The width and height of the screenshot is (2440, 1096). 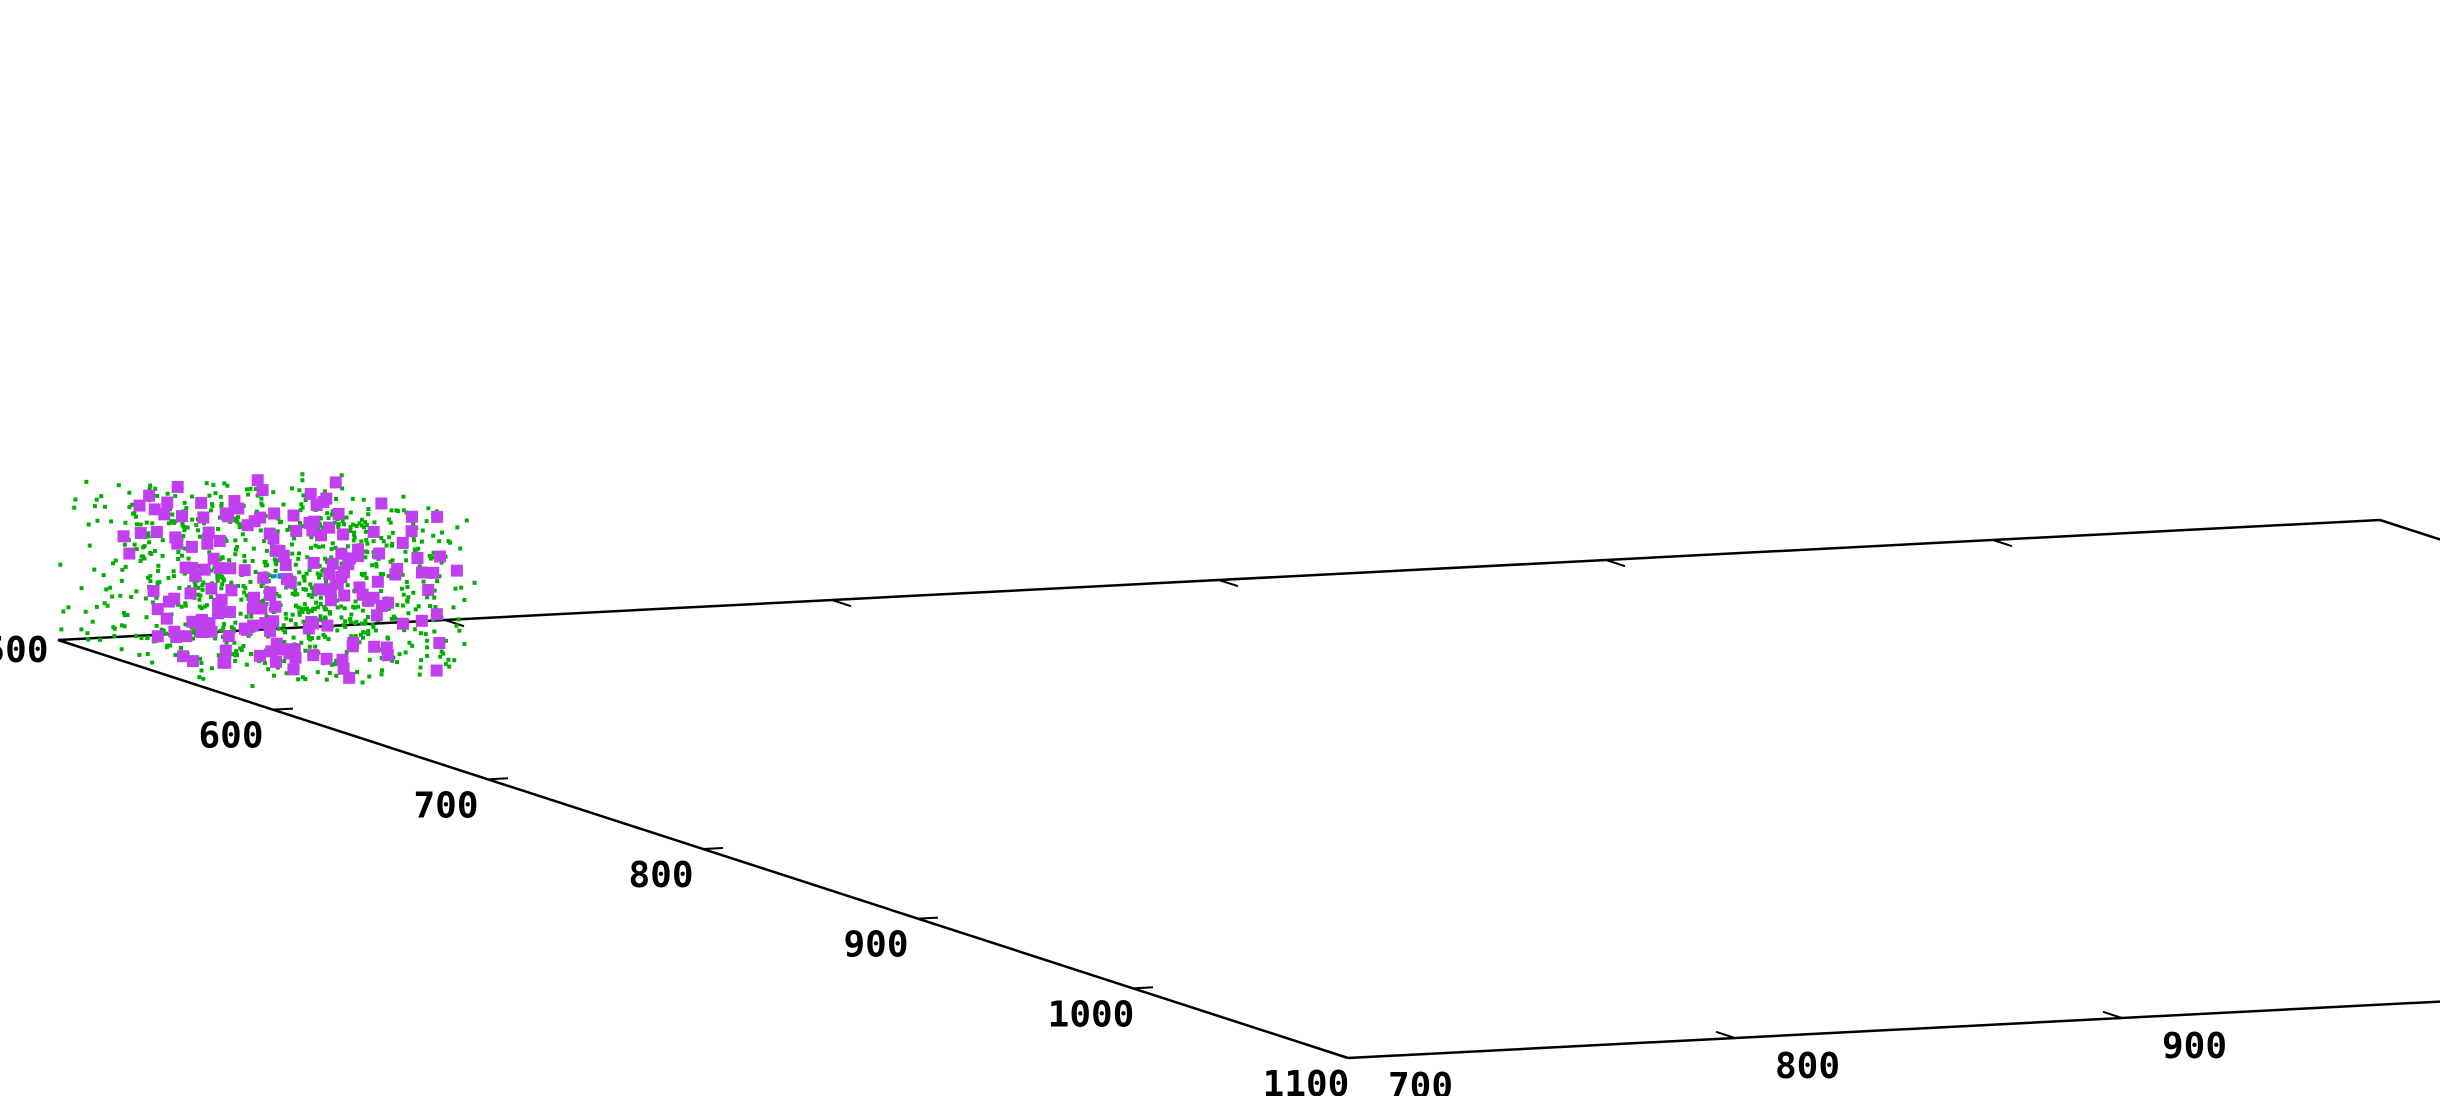 What do you see at coordinates (445, 805) in the screenshot?
I see `x-tick-label: 700` at bounding box center [445, 805].